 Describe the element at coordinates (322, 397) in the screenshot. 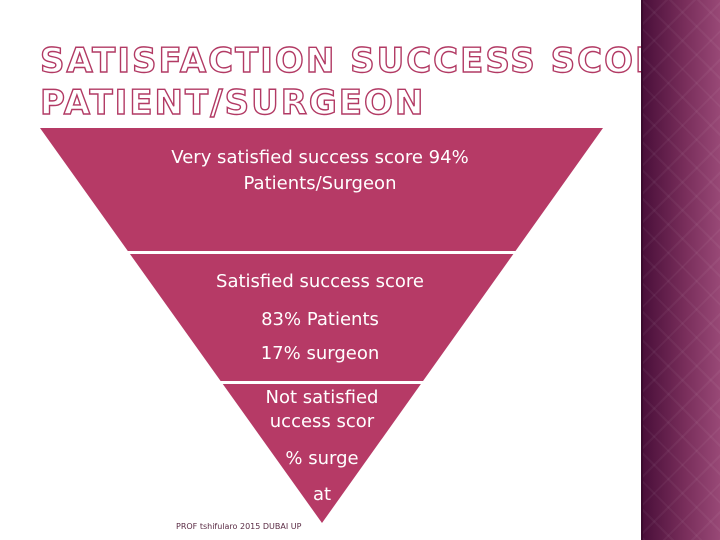

I see `band-3-line-1: Not satisfied` at that location.